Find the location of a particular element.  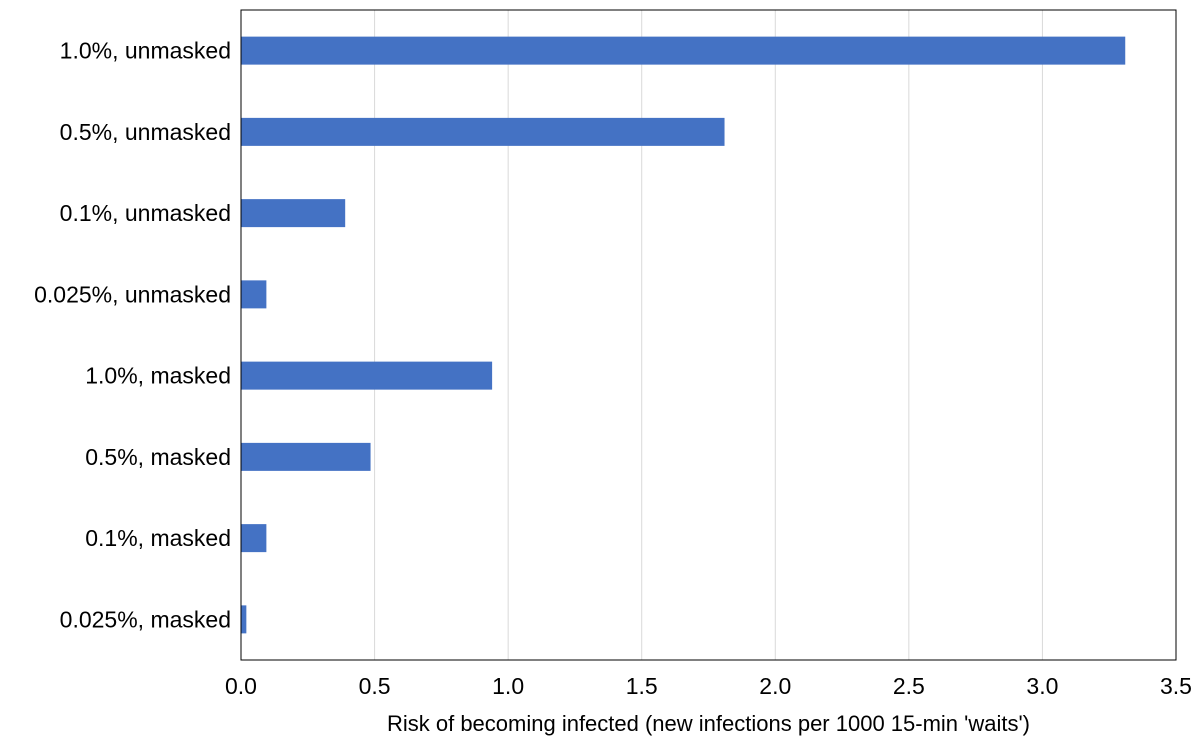

category-label: 0.1%, masked is located at coordinates (158, 538).